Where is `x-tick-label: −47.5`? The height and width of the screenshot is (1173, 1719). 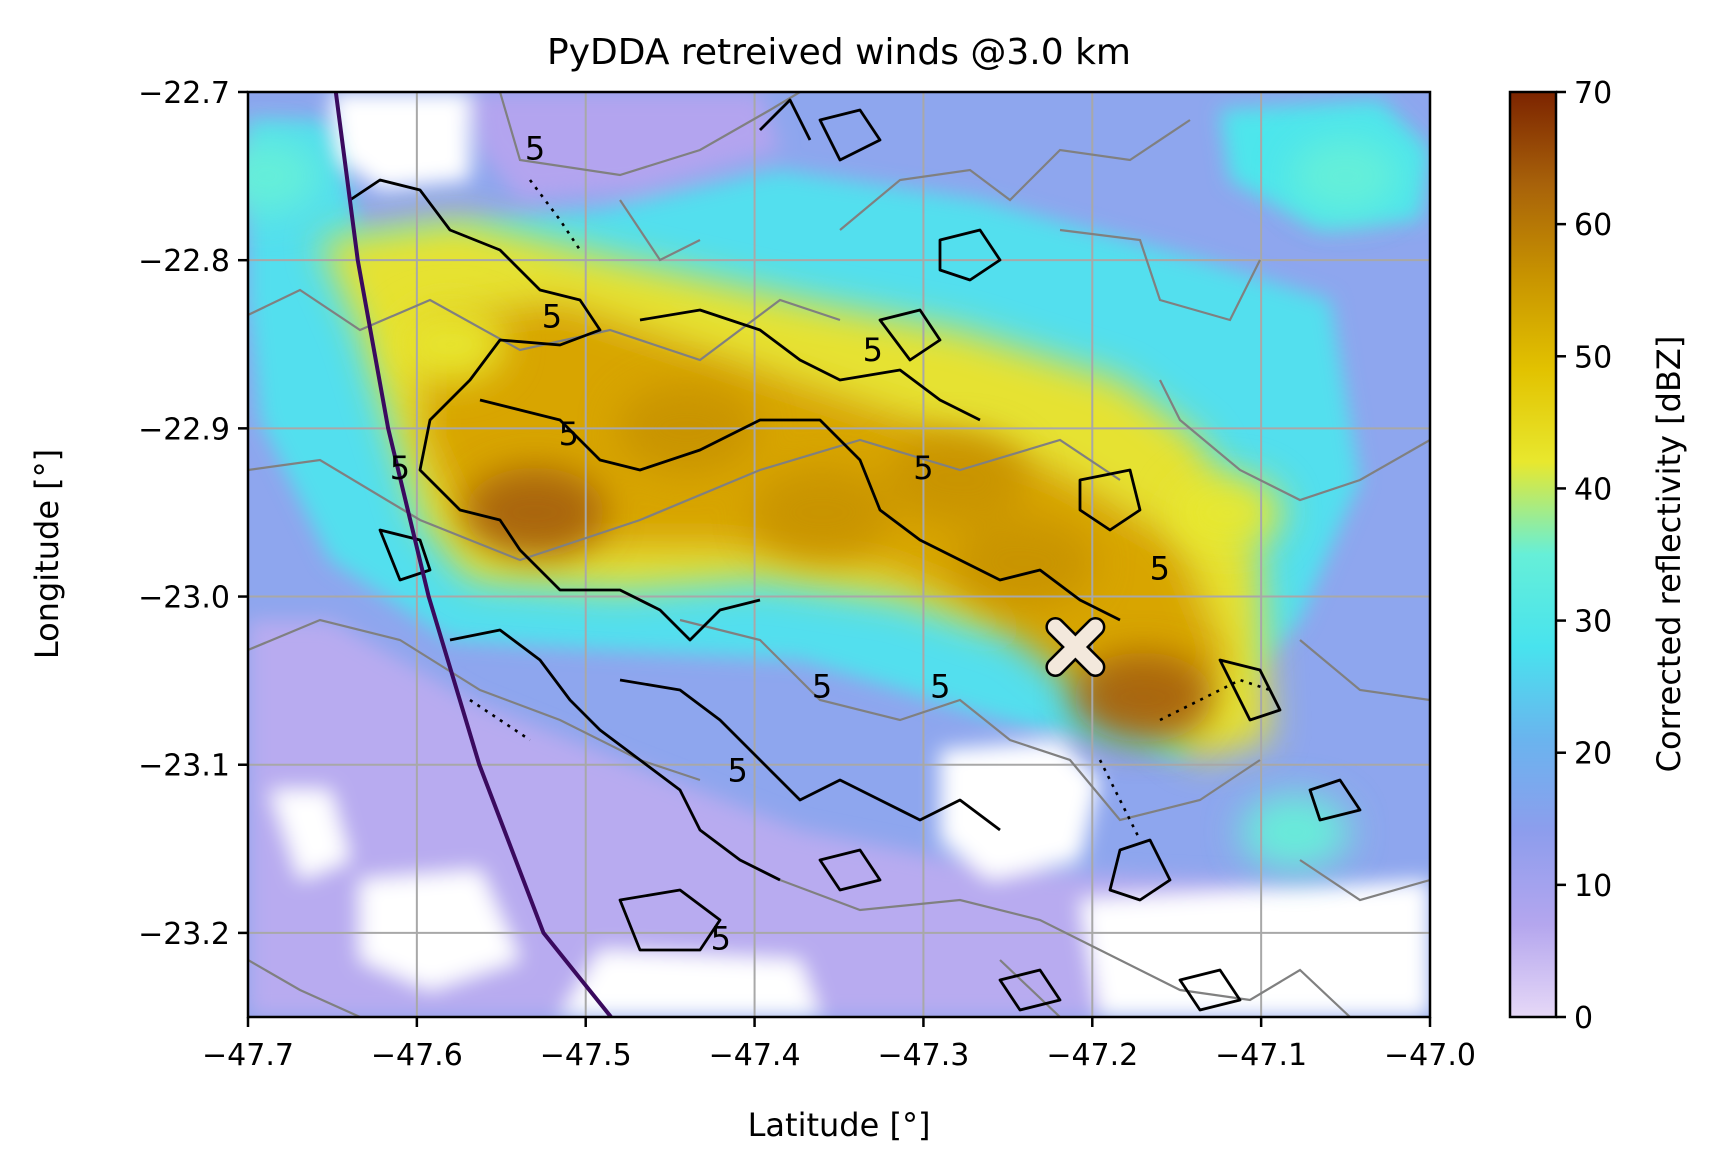 x-tick-label: −47.5 is located at coordinates (586, 1055).